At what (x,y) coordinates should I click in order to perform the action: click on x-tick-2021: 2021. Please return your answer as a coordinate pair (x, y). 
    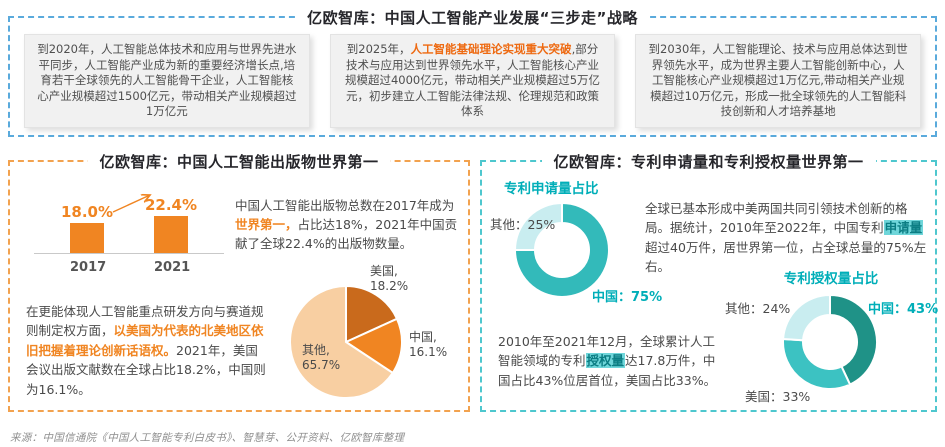
    Looking at the image, I should click on (172, 267).